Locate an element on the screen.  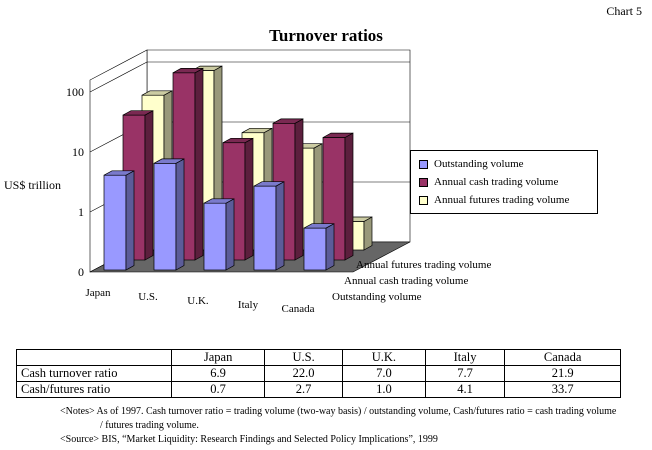
table-header: U.K. is located at coordinates (383, 357).